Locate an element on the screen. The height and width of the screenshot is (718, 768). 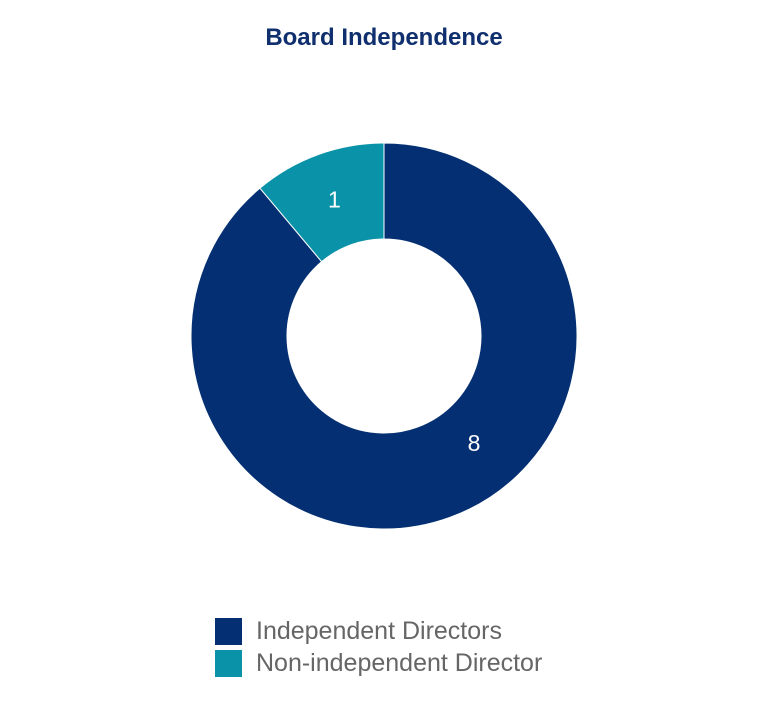
legend-swatch-non-independent is located at coordinates (228, 663).